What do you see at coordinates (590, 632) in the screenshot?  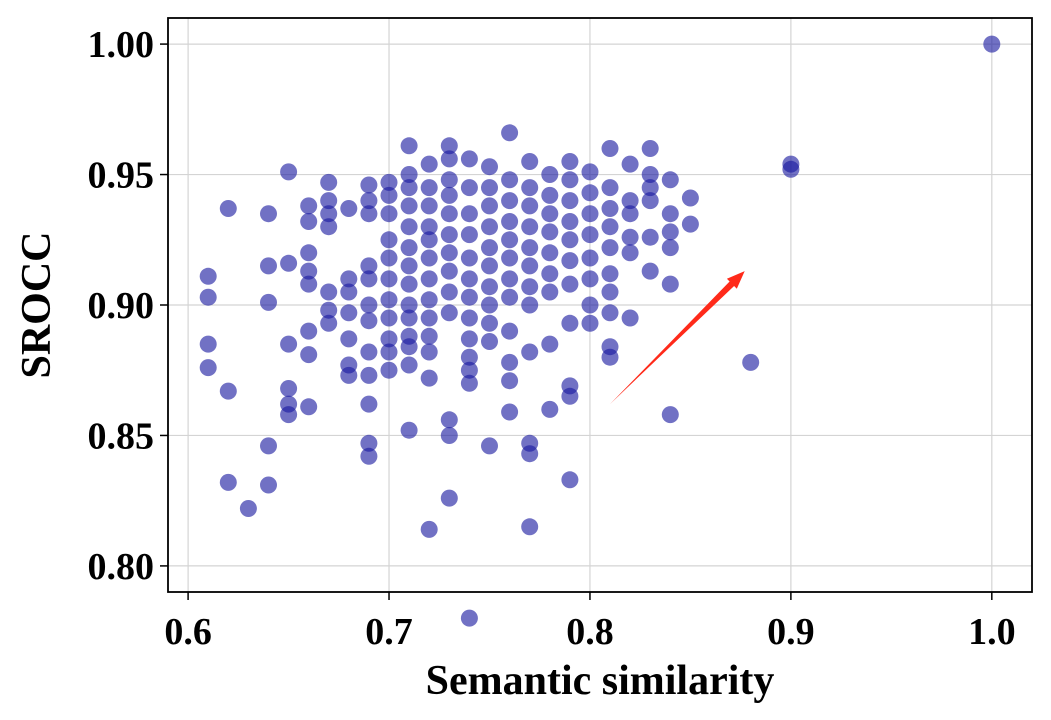 I see `x-tick-label: 0.8` at bounding box center [590, 632].